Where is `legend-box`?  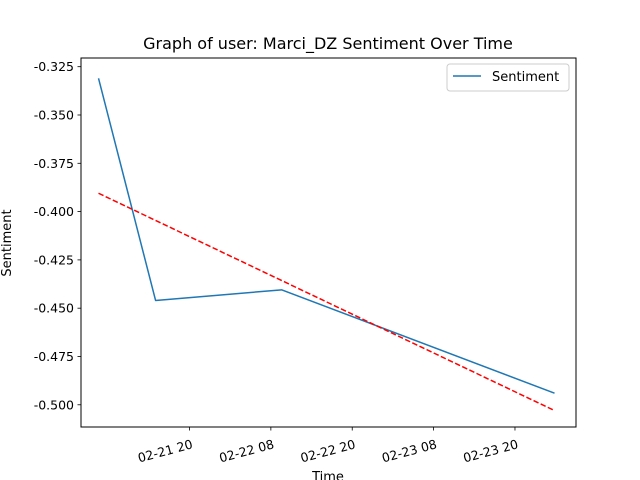 legend-box is located at coordinates (508, 77).